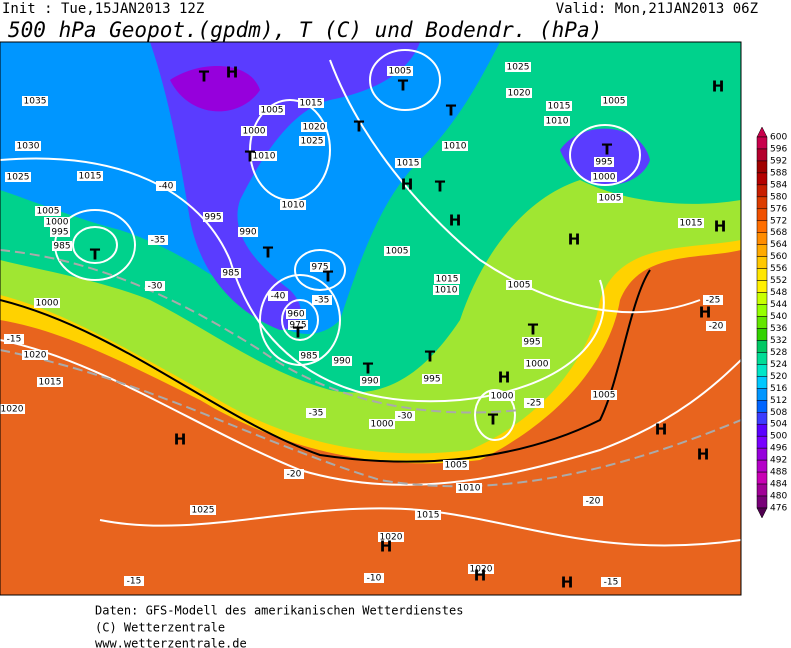 This screenshot has width=791, height=648. I want to click on colorbar-label: 544, so click(778, 305).